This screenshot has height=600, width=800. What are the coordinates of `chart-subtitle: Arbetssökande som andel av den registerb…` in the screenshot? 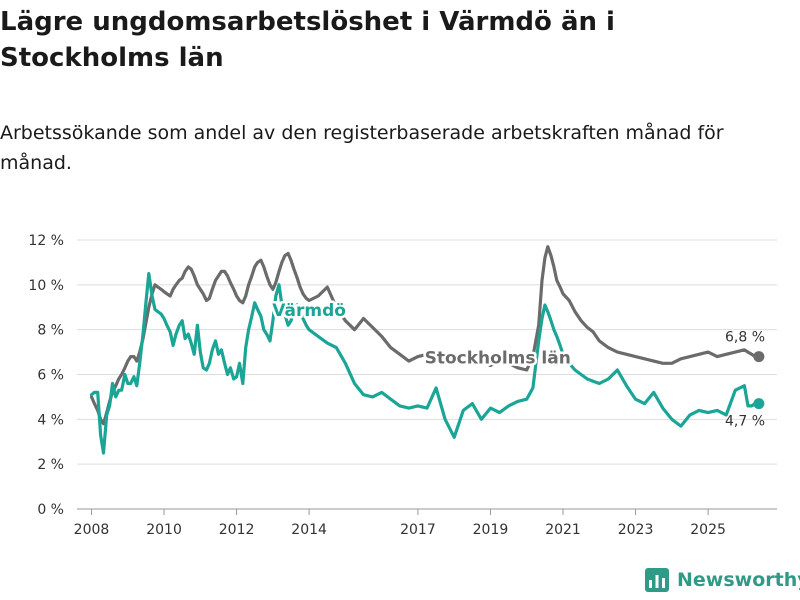 It's located at (362, 148).